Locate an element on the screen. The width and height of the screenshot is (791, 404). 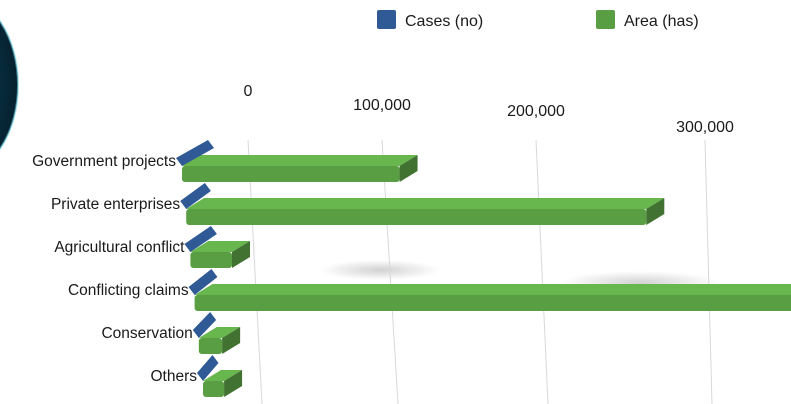
category-label: Others is located at coordinates (173, 376).